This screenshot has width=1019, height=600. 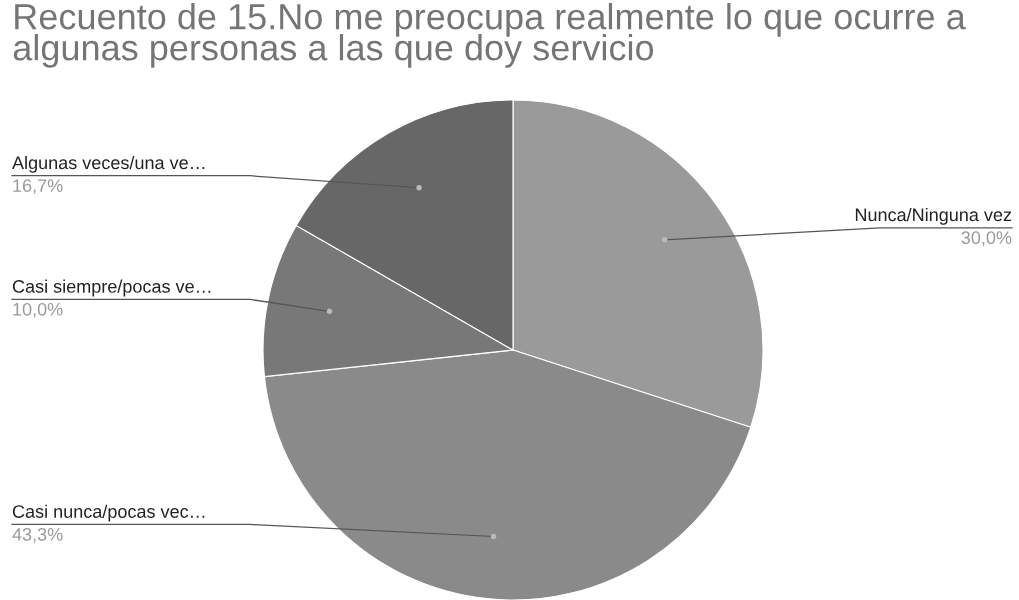 I want to click on data-label: 43,3%, so click(x=37, y=535).